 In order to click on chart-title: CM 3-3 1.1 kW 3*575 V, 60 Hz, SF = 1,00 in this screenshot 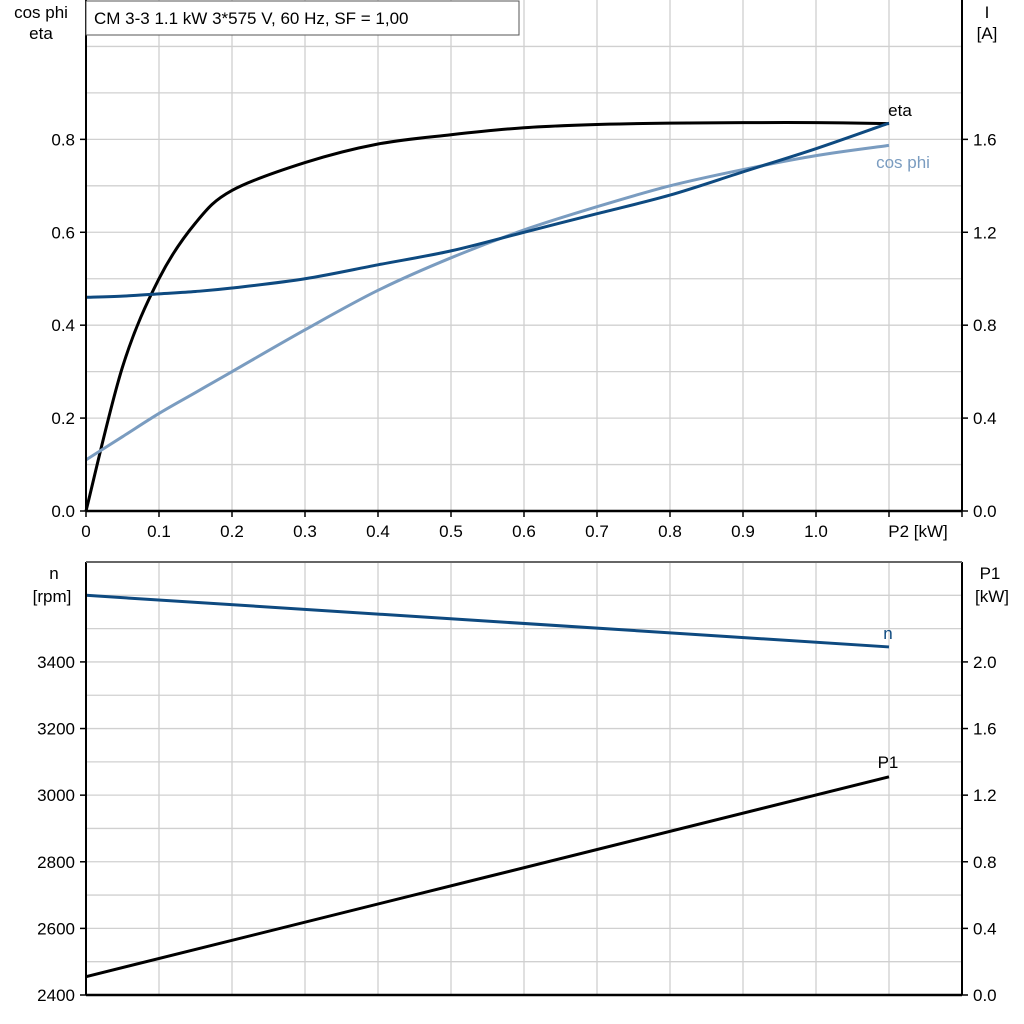, I will do `click(251, 18)`.